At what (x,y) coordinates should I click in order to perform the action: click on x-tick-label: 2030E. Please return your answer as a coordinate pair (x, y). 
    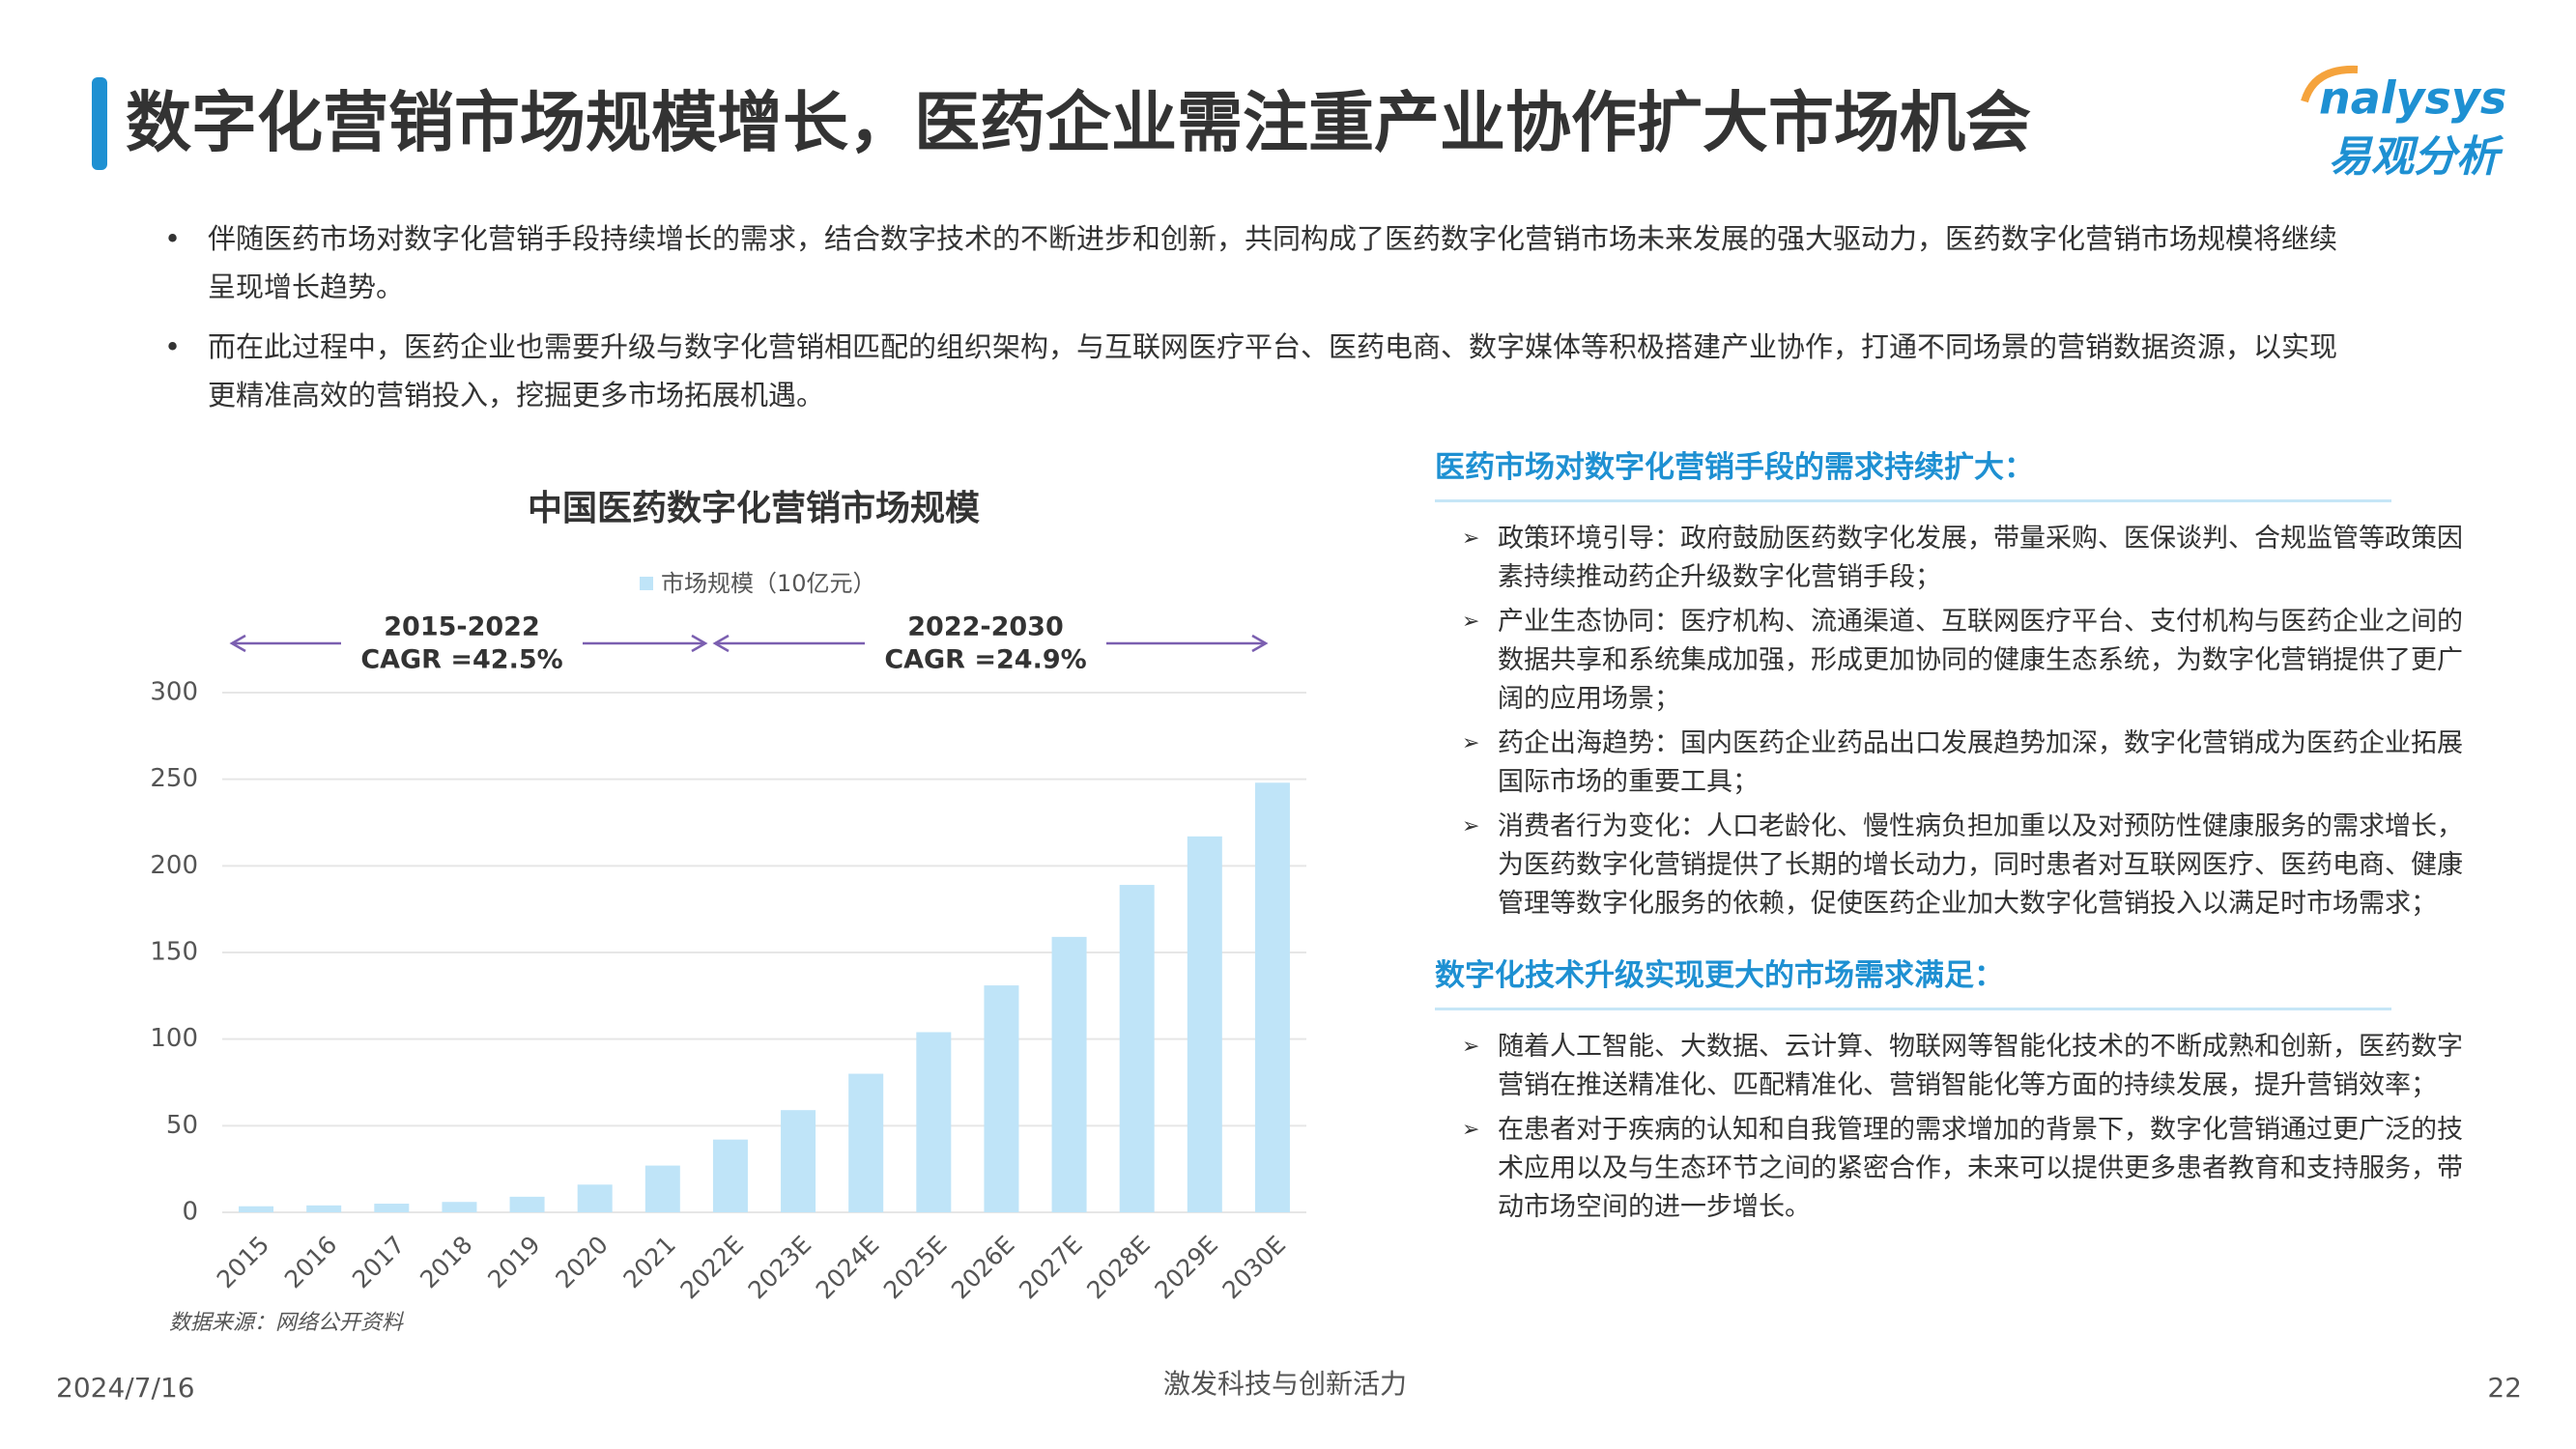
    Looking at the image, I should click on (1253, 1268).